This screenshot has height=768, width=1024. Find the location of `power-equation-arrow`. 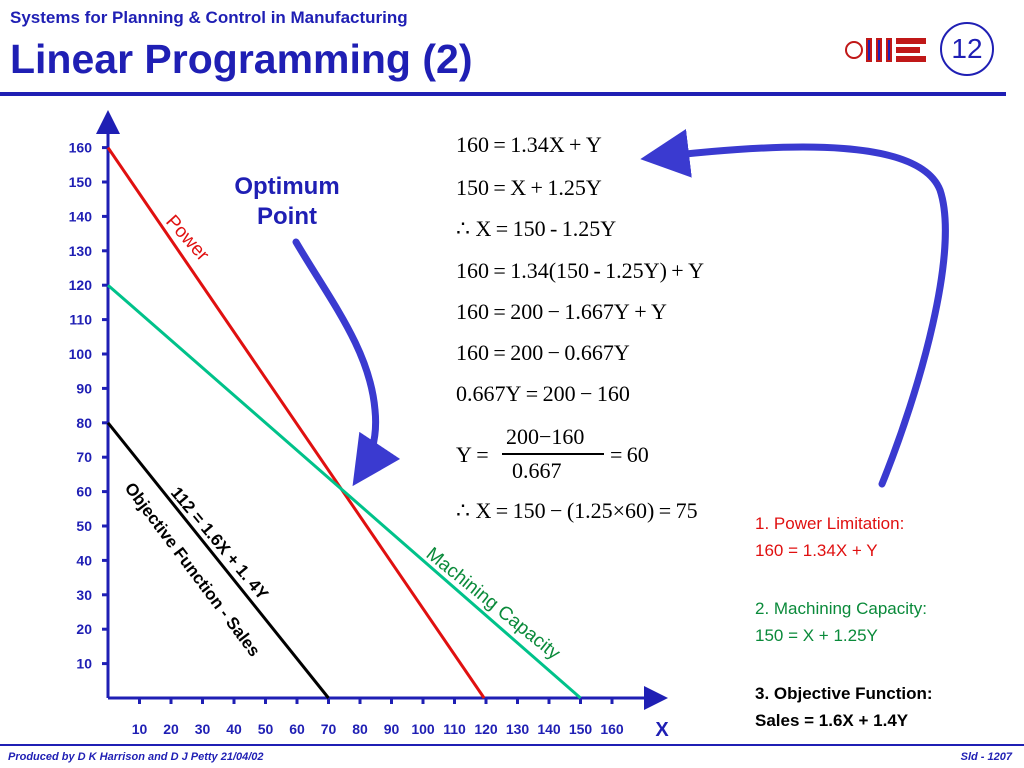

power-equation-arrow is located at coordinates (794, 308).